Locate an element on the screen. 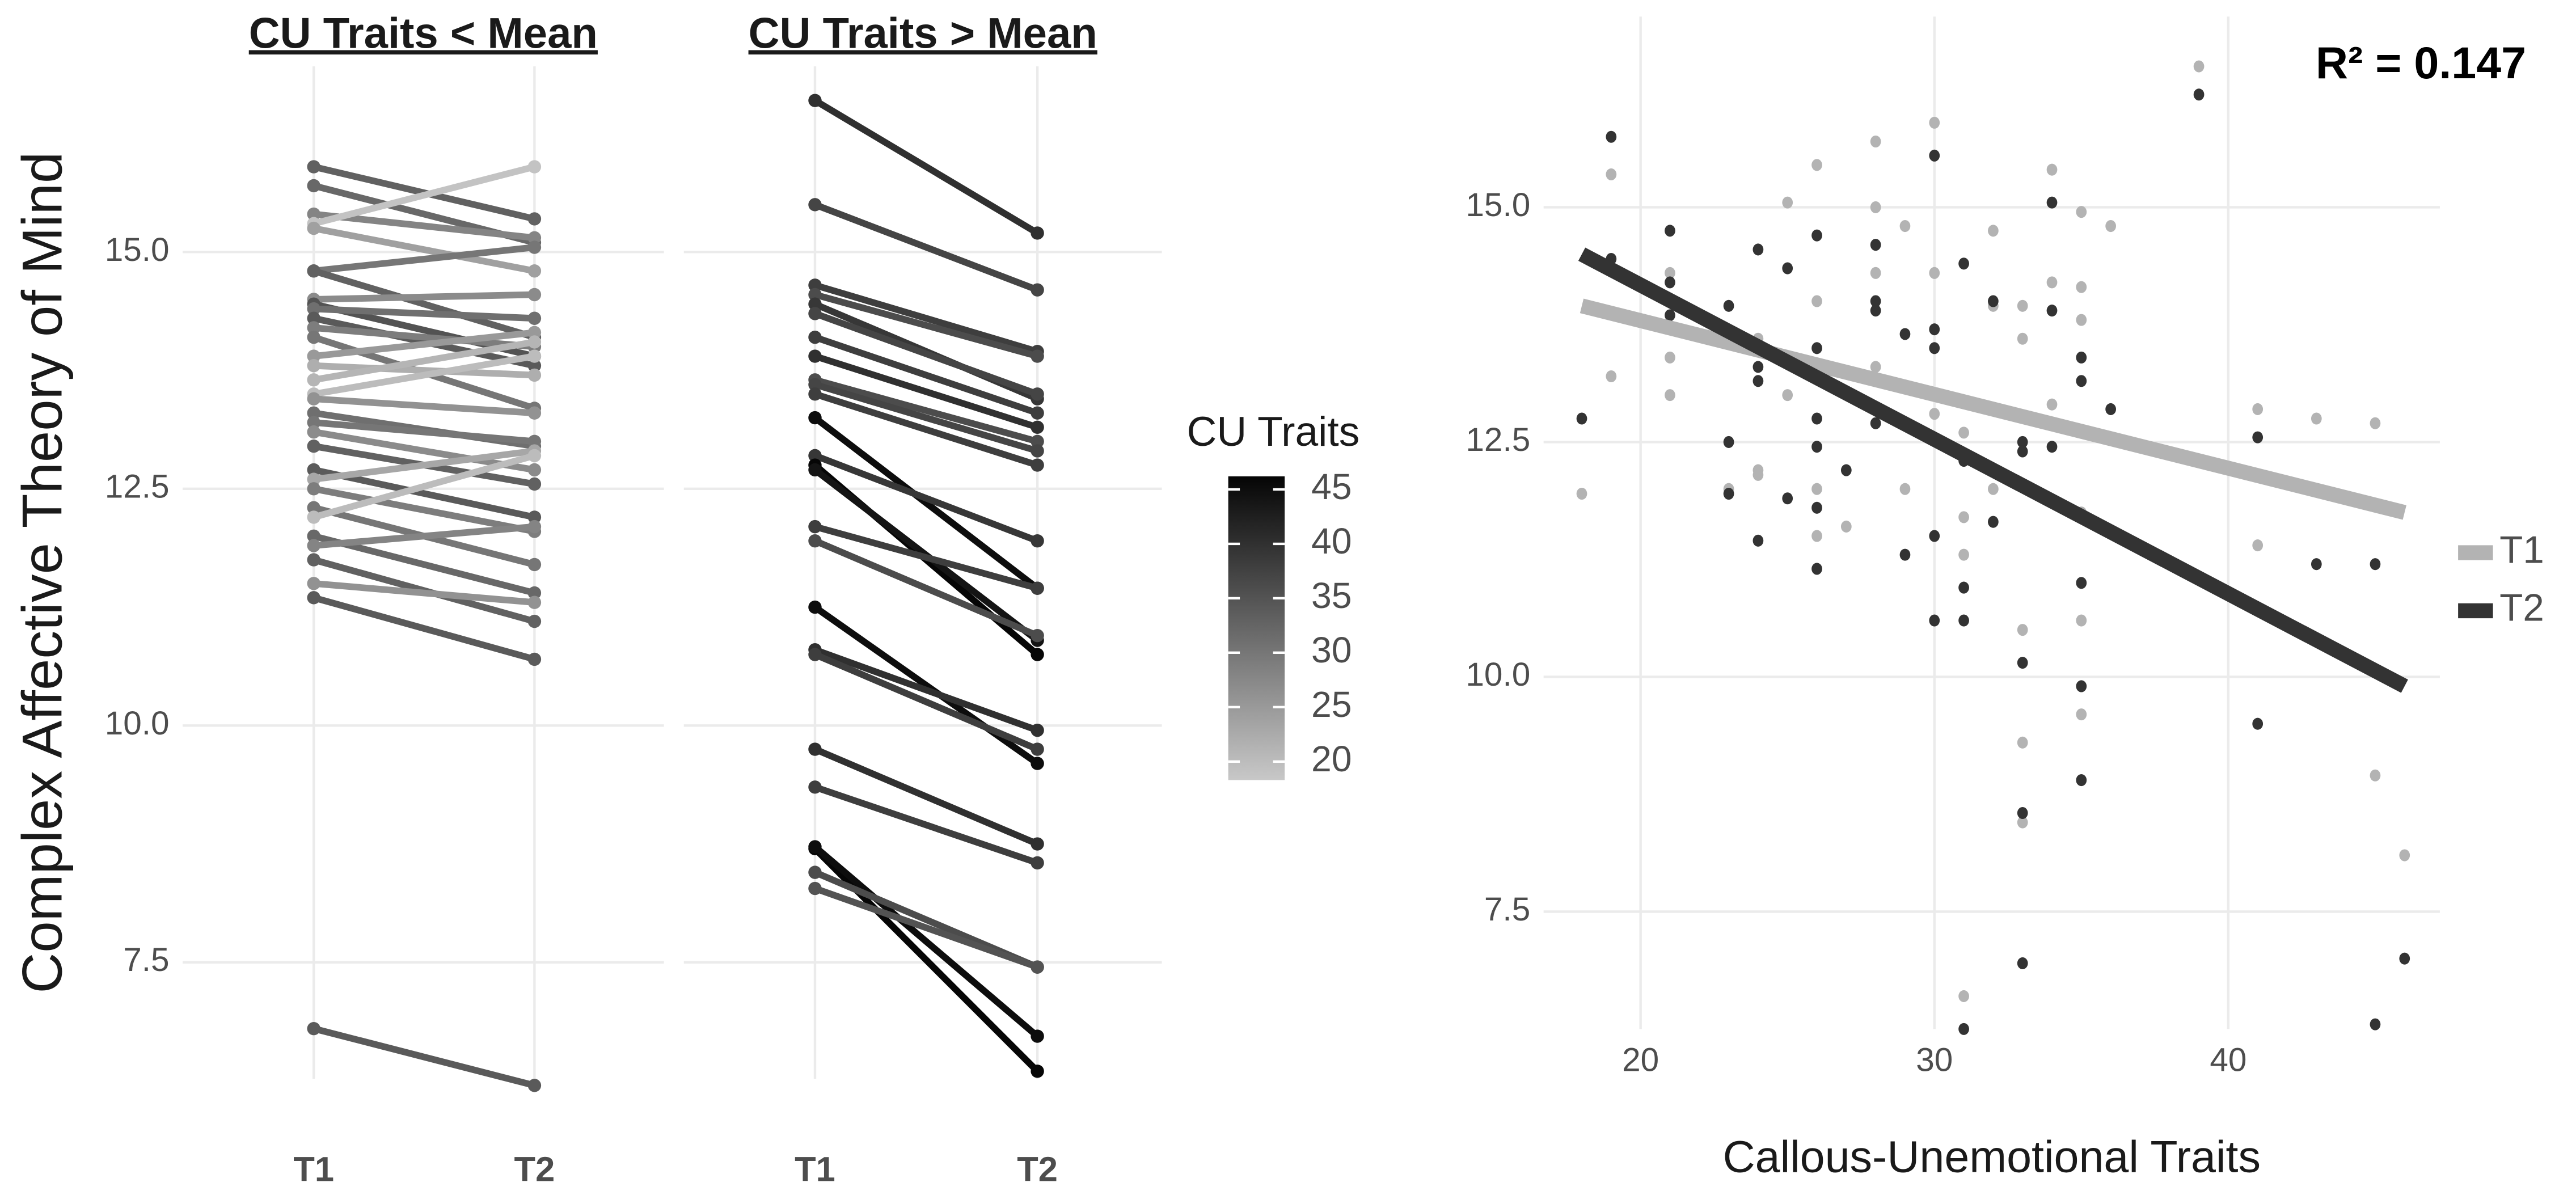 This screenshot has height=1191, width=2576. y-tick-label: 12.5 is located at coordinates (1498, 439).